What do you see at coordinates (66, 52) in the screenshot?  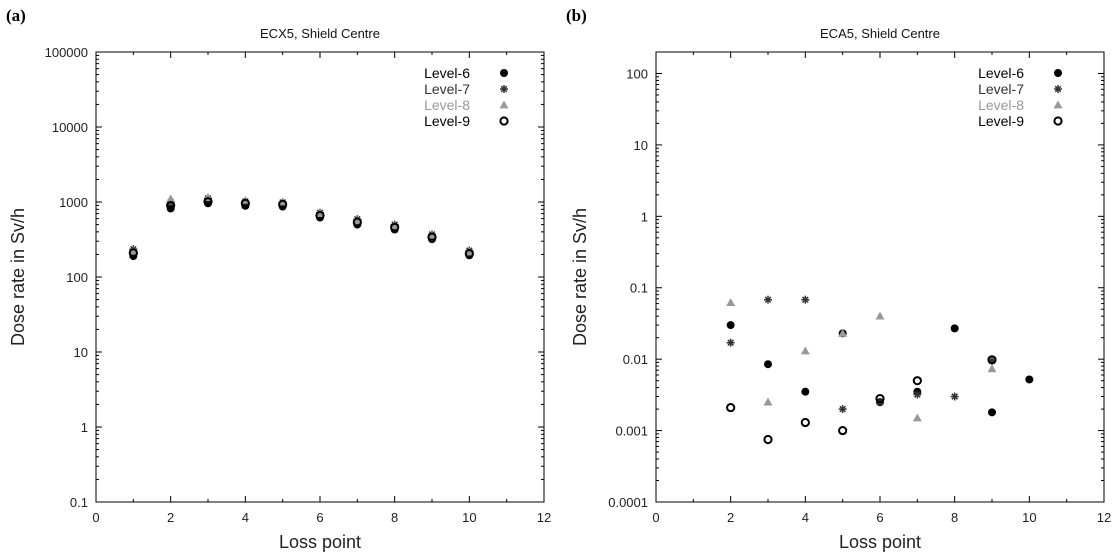 I see `y-tick-label: 100000` at bounding box center [66, 52].